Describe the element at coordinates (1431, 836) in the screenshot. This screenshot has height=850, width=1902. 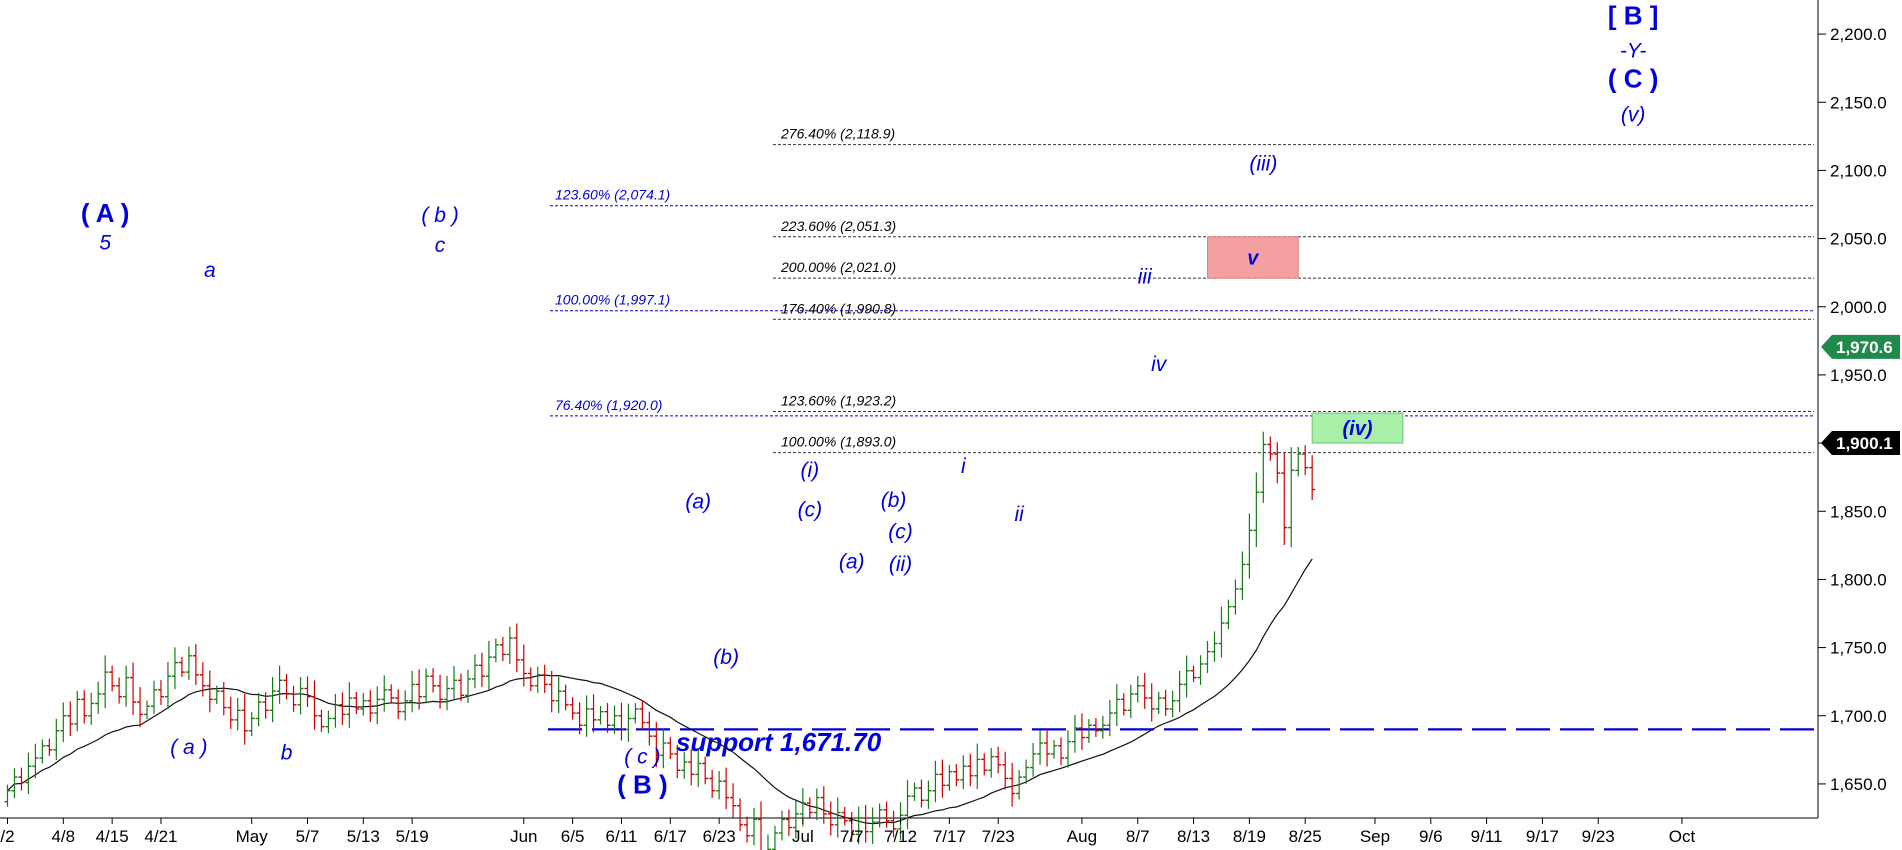
I see `date-tick-label: 9/6` at that location.